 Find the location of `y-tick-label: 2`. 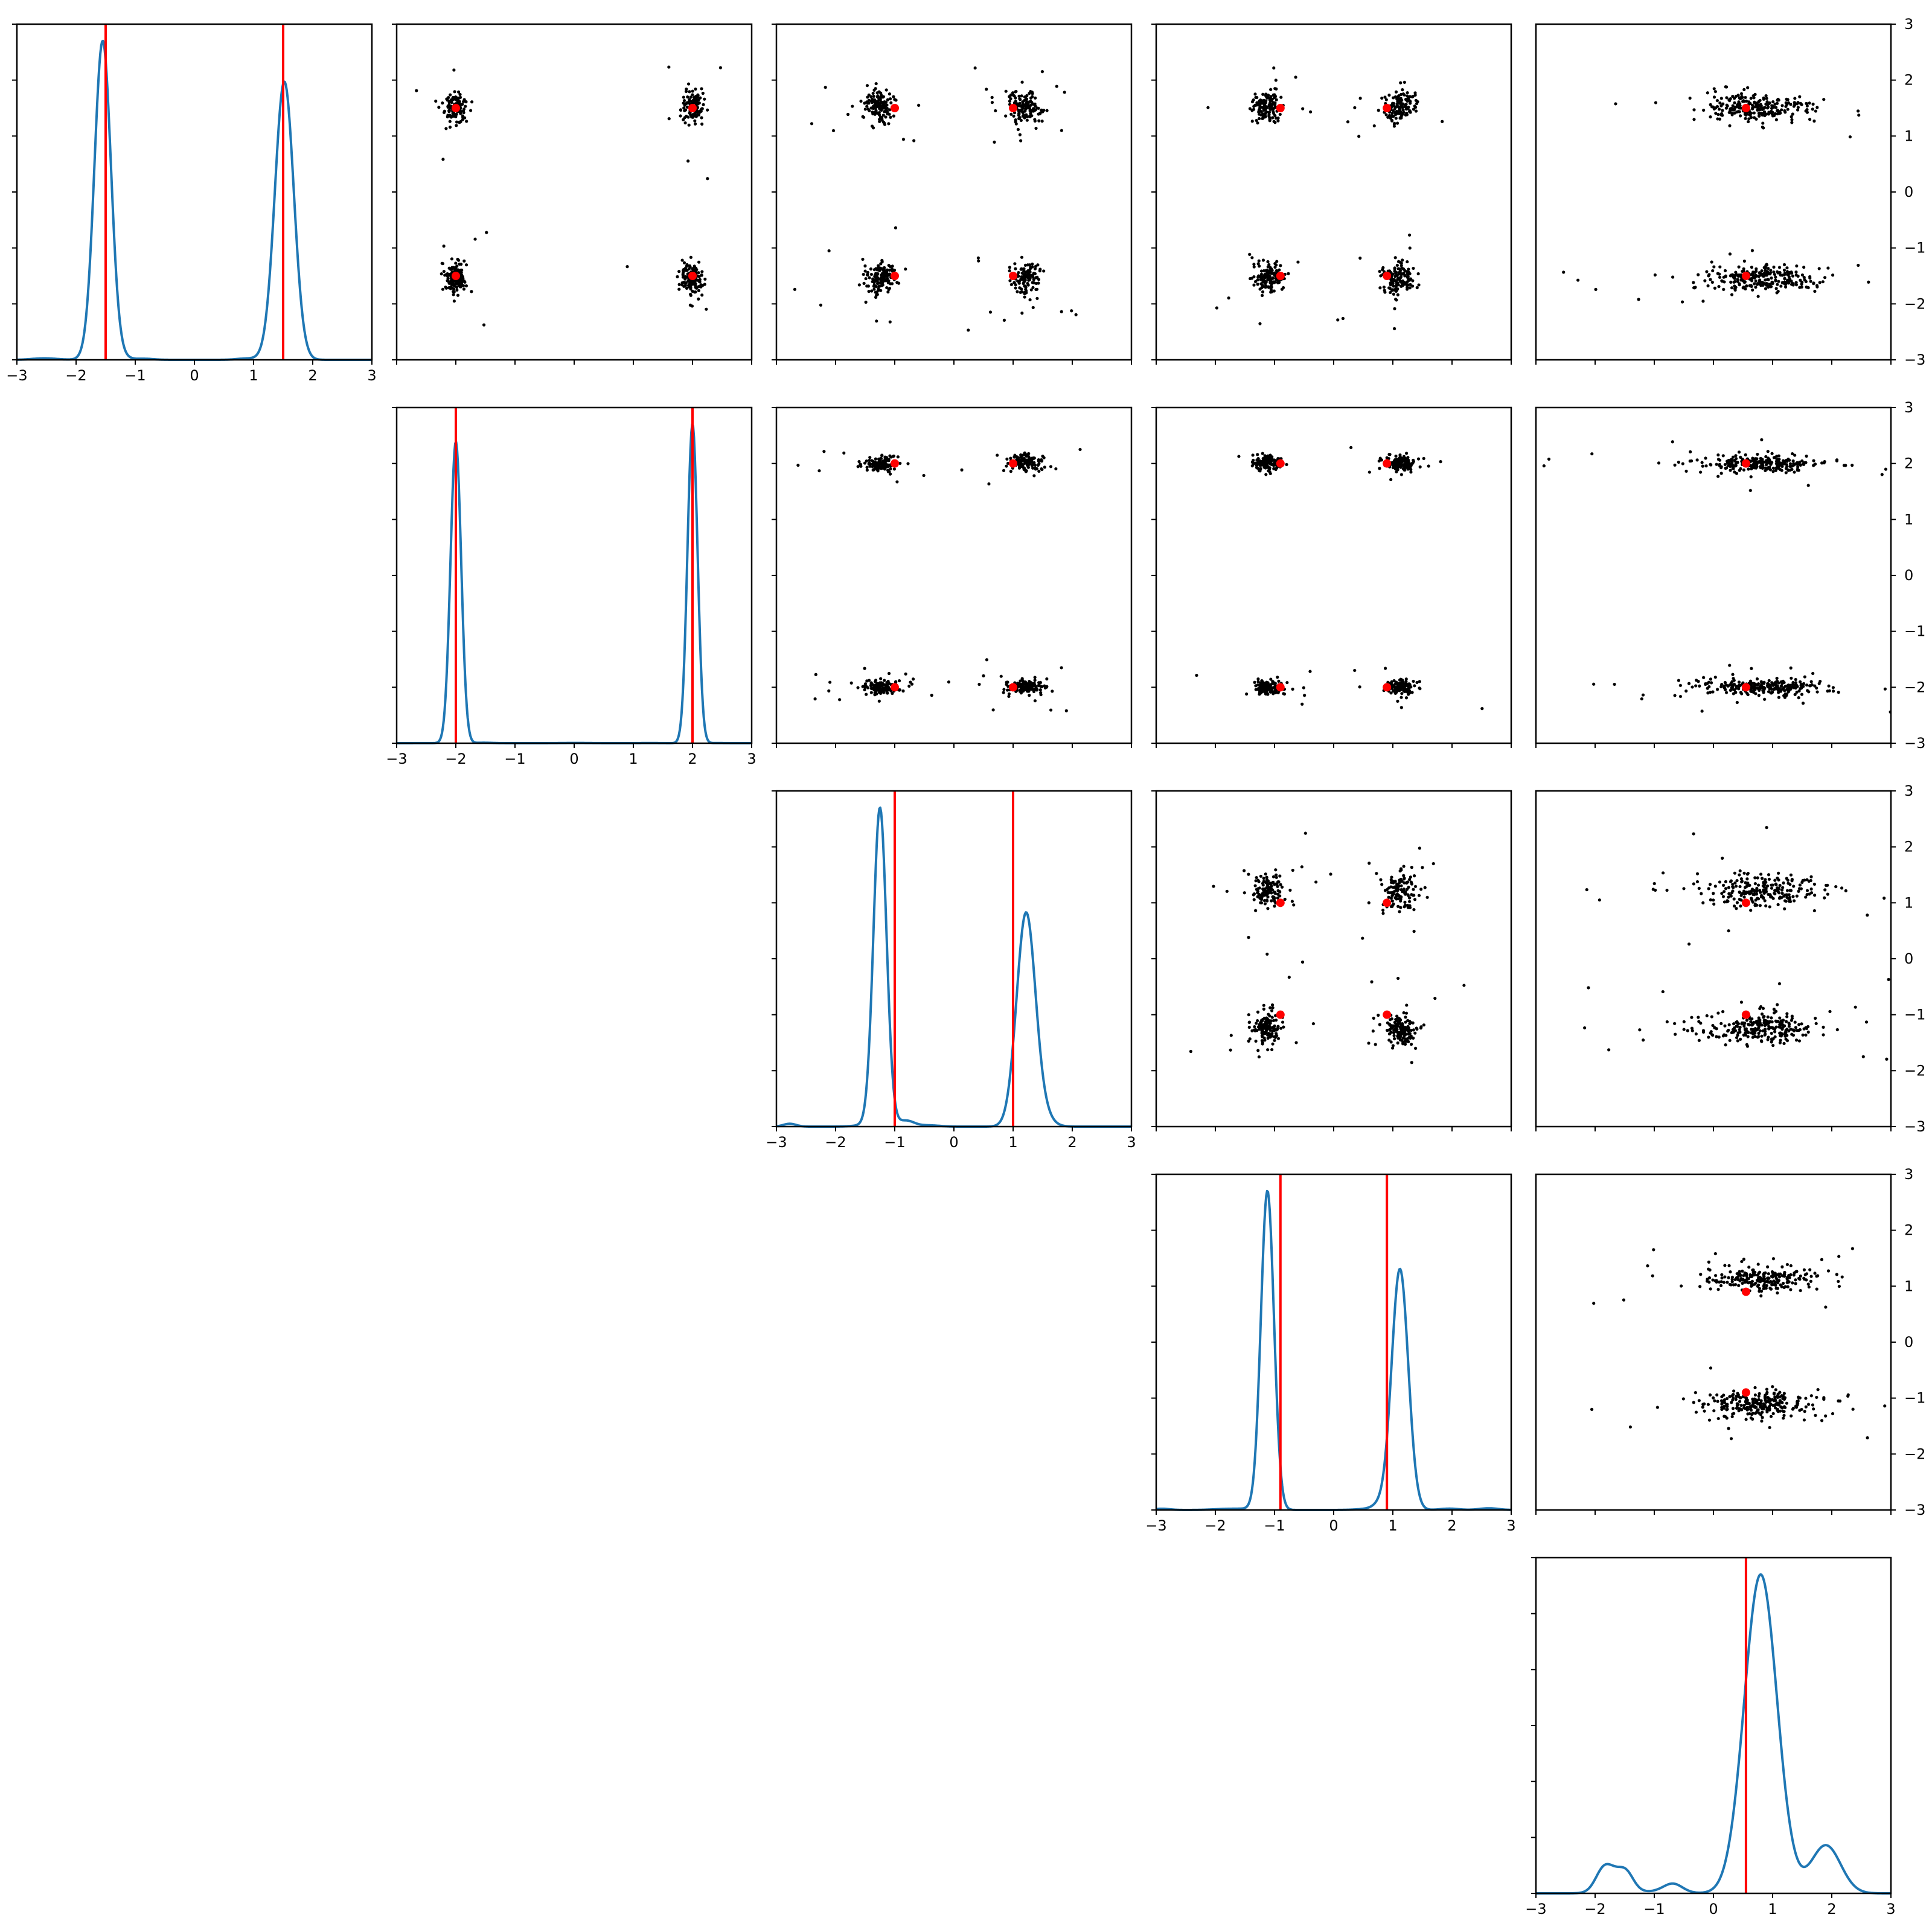

y-tick-label: 2 is located at coordinates (1909, 463).